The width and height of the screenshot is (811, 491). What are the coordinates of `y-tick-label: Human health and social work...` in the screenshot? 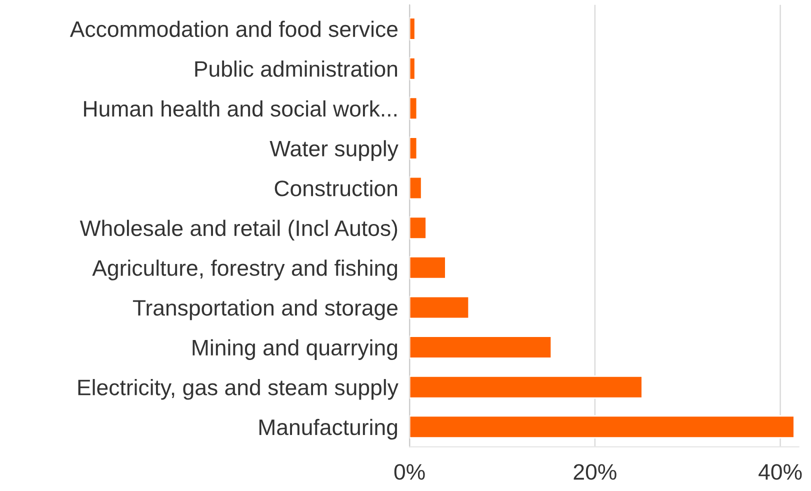 It's located at (240, 108).